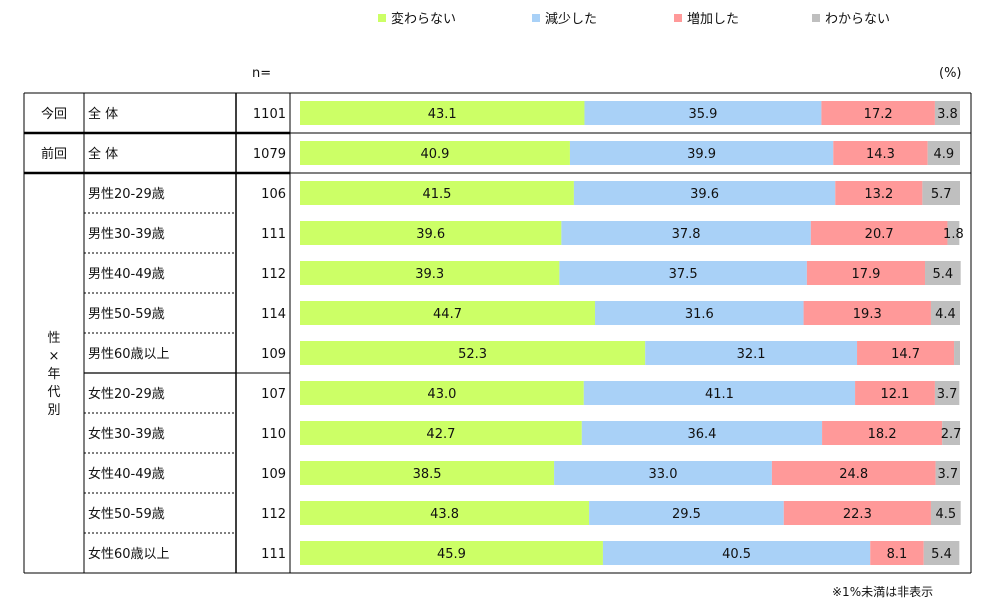 The width and height of the screenshot is (998, 613). I want to click on data-label: 19.3, so click(867, 314).